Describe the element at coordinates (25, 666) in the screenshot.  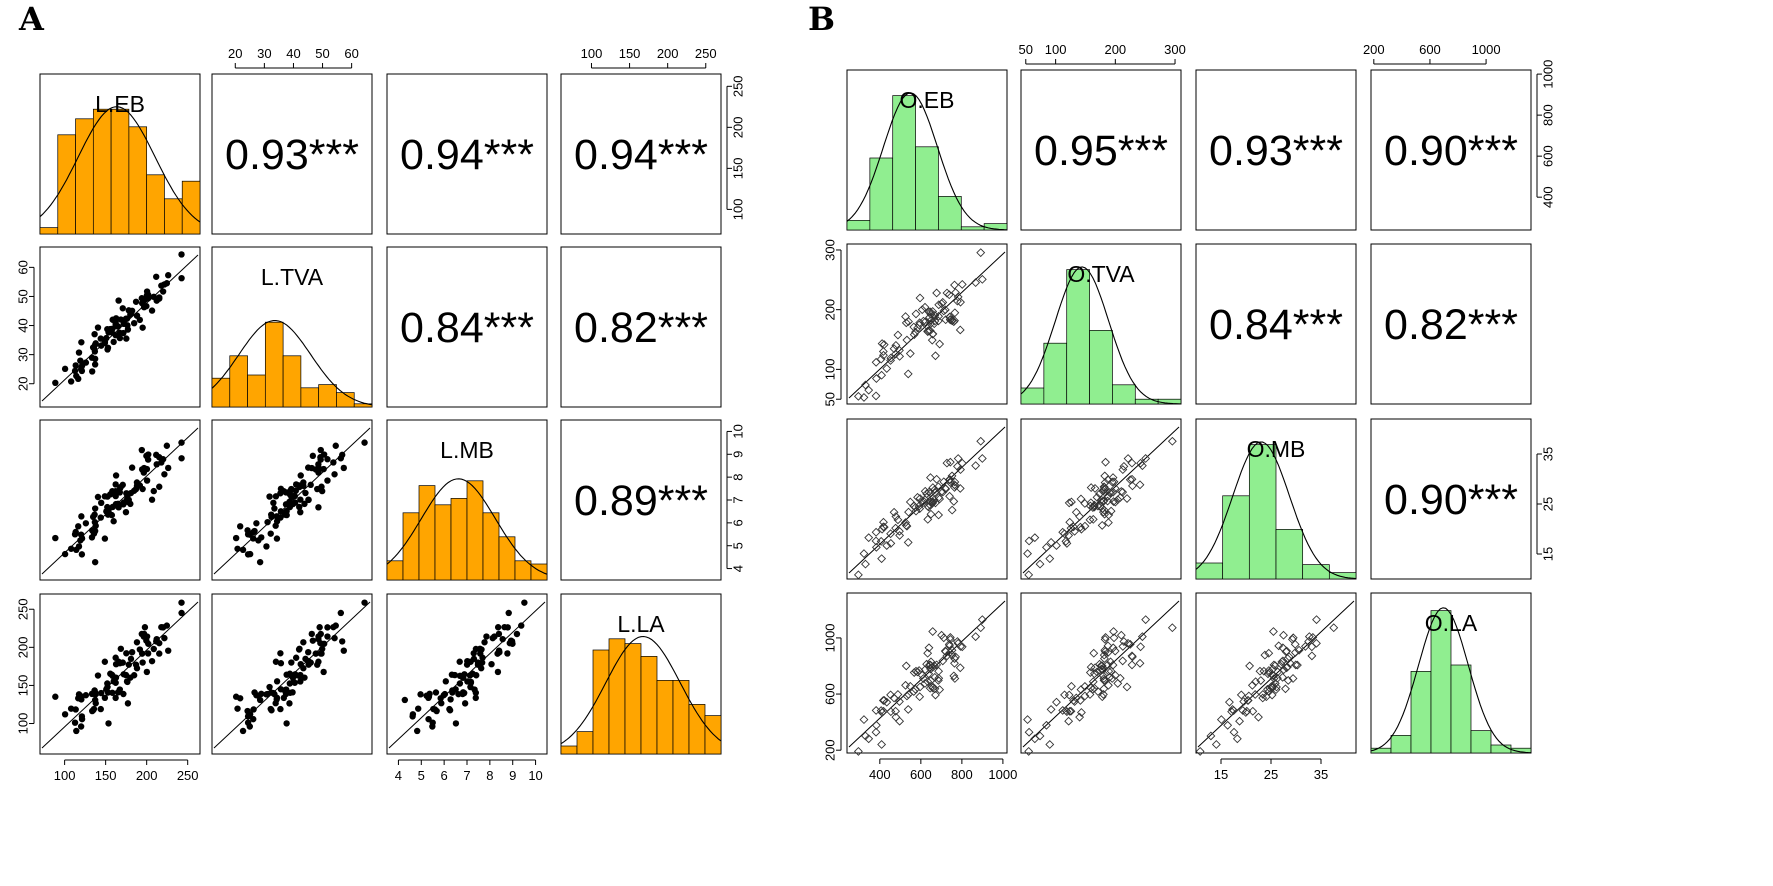
I see `left-axis-3: 100 150 200 250` at that location.